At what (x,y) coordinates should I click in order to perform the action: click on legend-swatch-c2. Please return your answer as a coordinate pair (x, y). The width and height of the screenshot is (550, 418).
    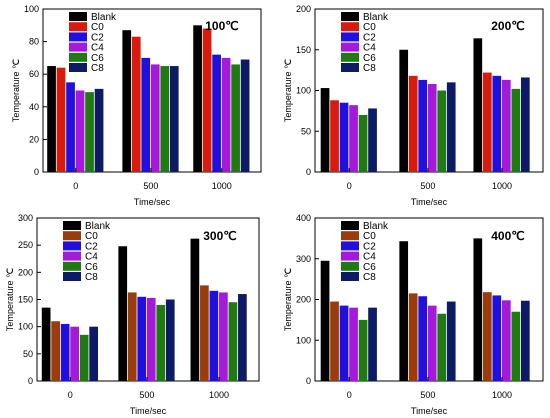
    Looking at the image, I should click on (350, 246).